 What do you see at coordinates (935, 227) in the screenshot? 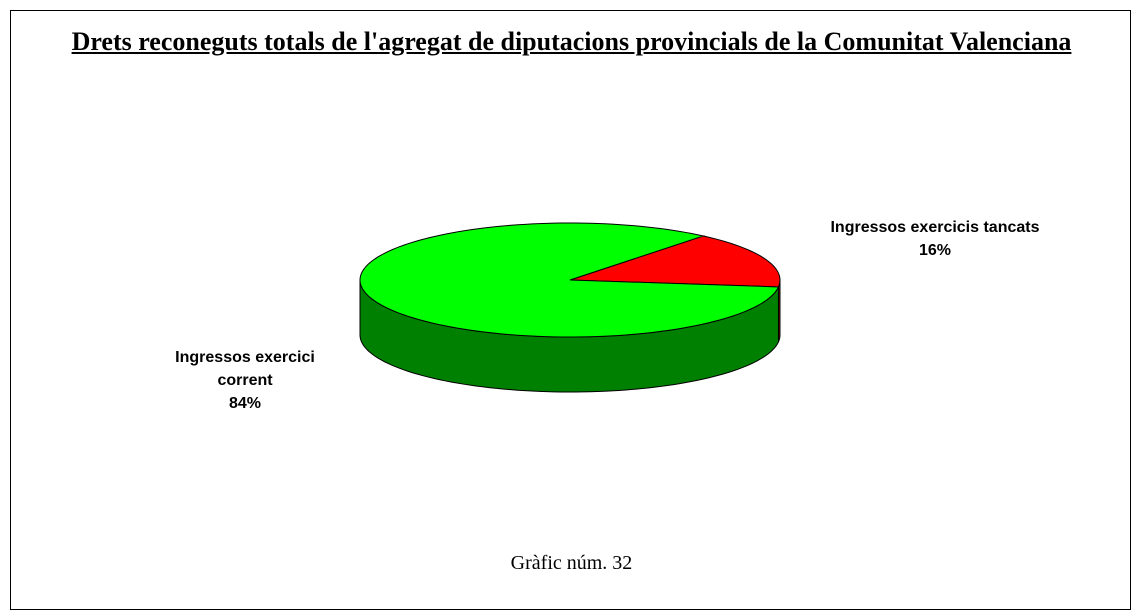
I see `category-label: Ingressos exercicis tancats` at bounding box center [935, 227].